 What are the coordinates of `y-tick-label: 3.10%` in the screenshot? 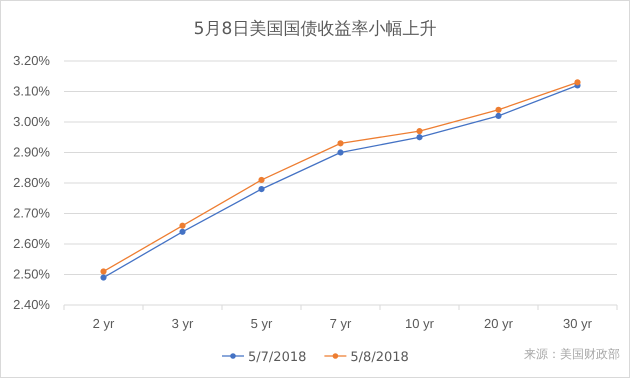 It's located at (31, 91).